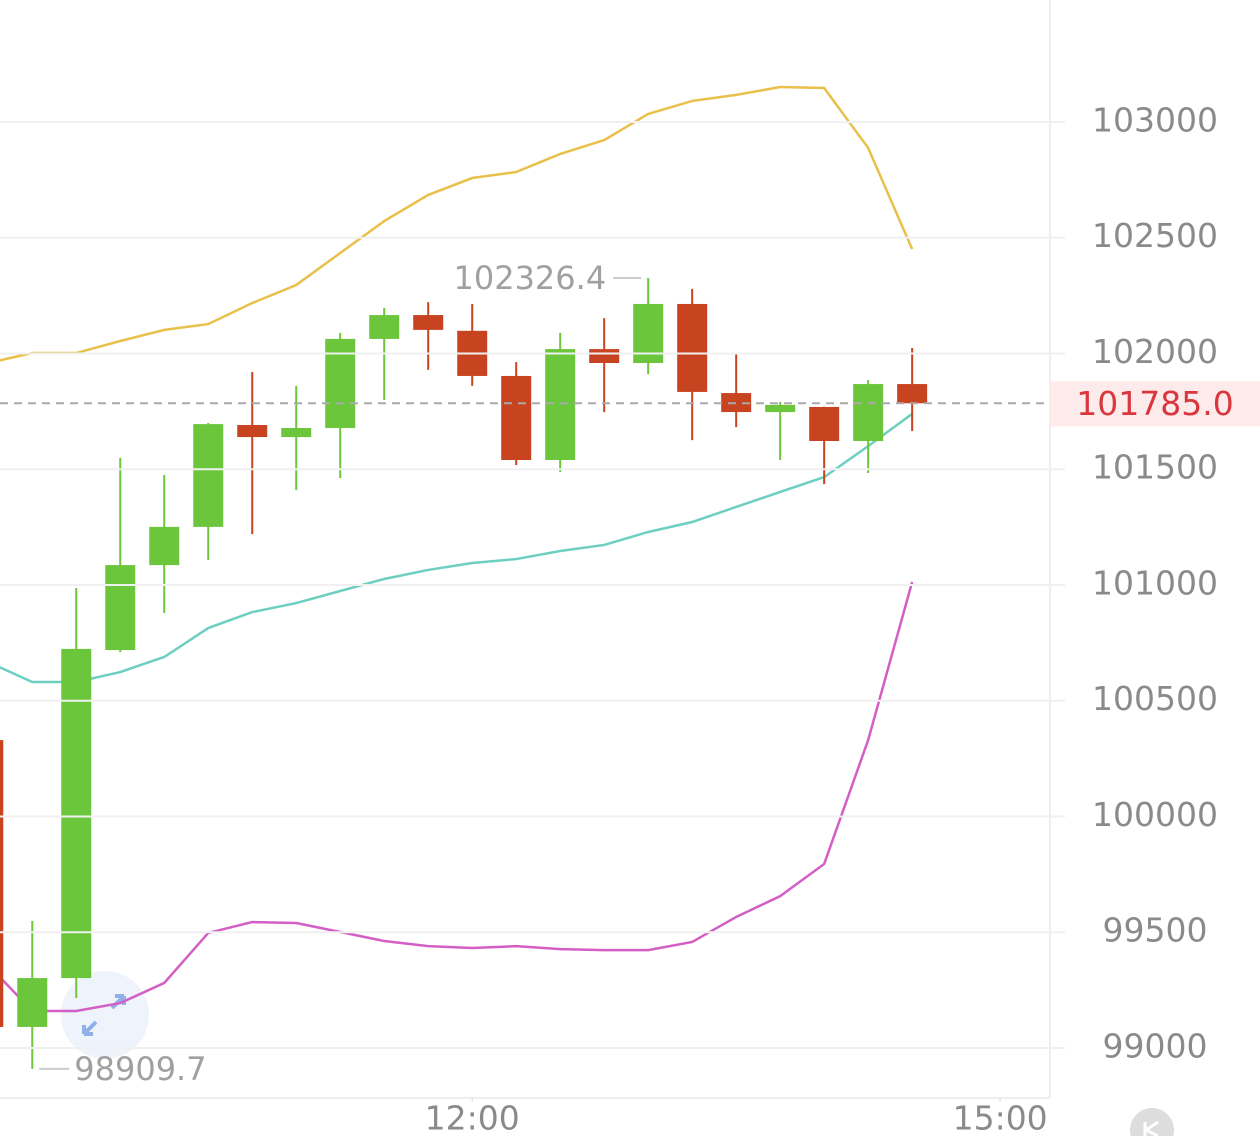  I want to click on y-tick-label: 100500, so click(1155, 698).